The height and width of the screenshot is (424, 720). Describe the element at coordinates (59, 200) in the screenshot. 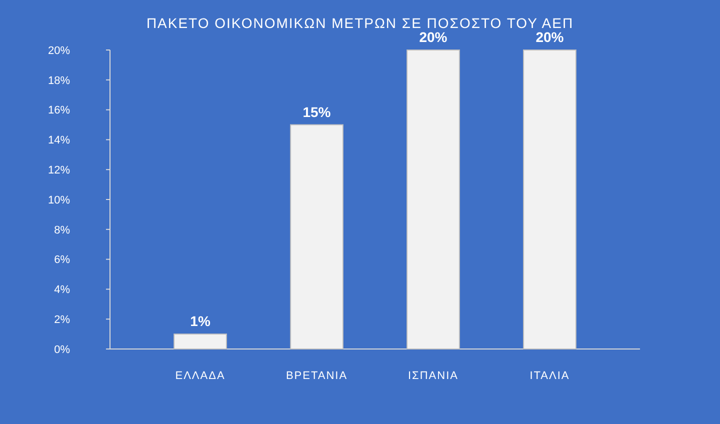

I see `y-tick-label: 10%` at that location.